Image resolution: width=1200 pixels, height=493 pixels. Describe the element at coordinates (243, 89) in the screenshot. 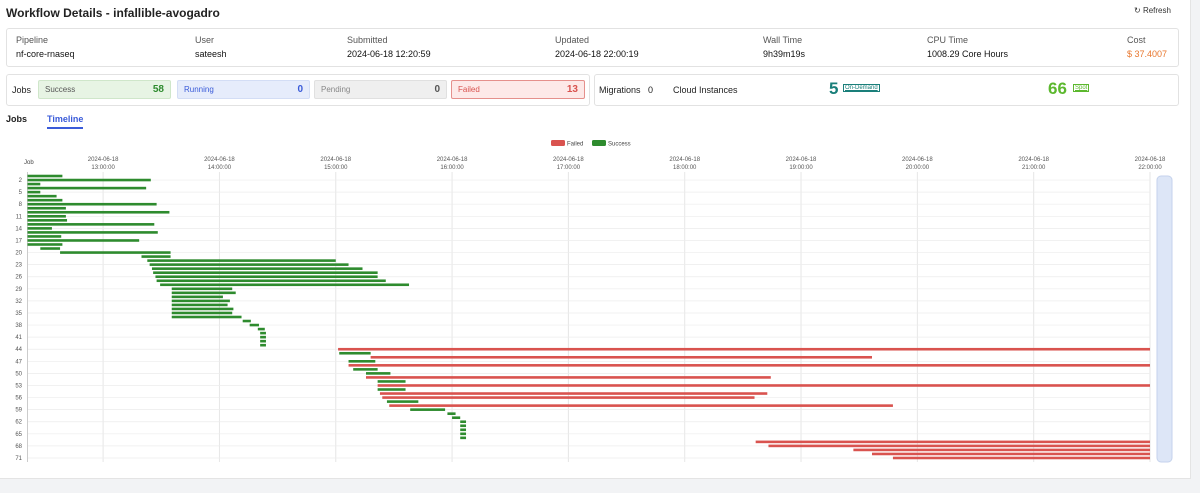

I see `job-count-pill: Running 0` at that location.